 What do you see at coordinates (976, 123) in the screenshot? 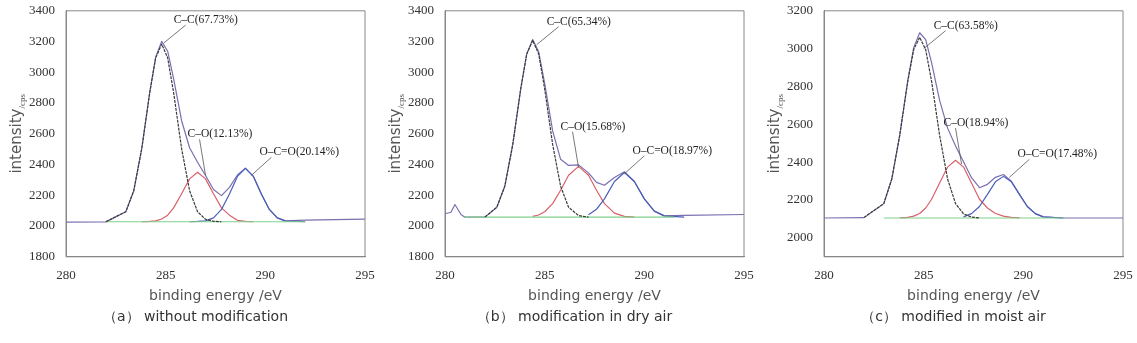
I see `annotation: C–O(18.94%)` at bounding box center [976, 123].